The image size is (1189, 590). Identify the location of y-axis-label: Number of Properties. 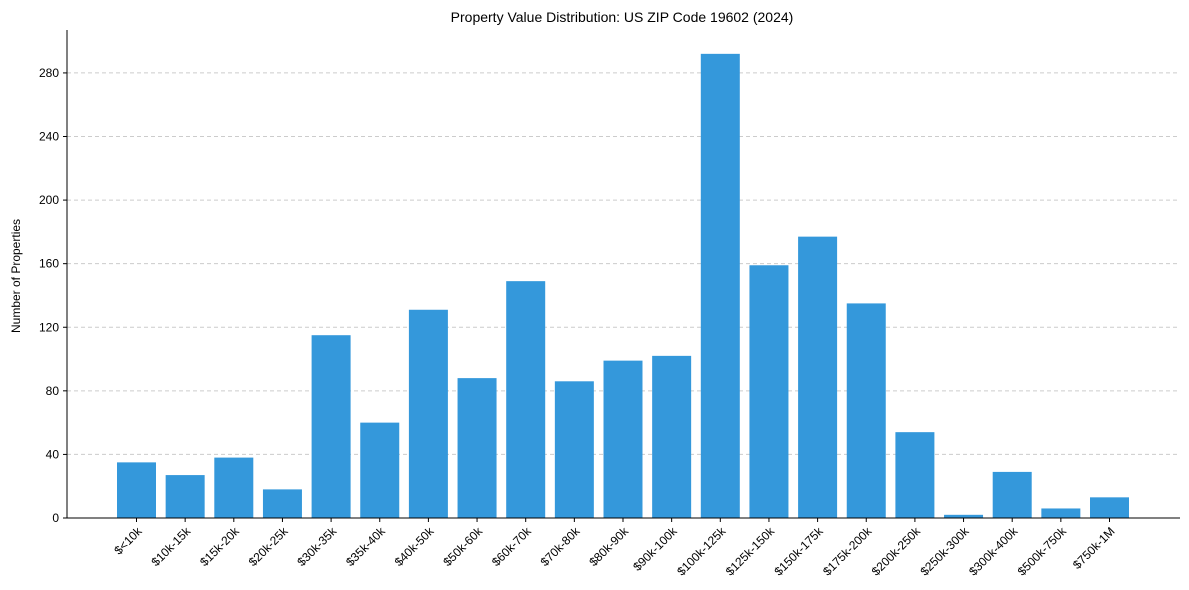
(16, 276).